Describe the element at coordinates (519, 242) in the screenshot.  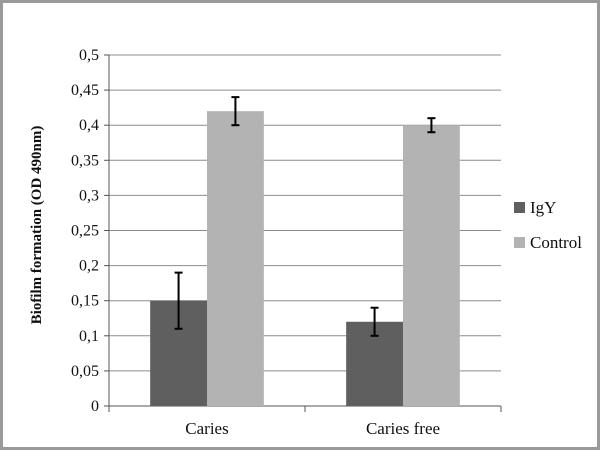
I see `legend-swatch-control` at that location.